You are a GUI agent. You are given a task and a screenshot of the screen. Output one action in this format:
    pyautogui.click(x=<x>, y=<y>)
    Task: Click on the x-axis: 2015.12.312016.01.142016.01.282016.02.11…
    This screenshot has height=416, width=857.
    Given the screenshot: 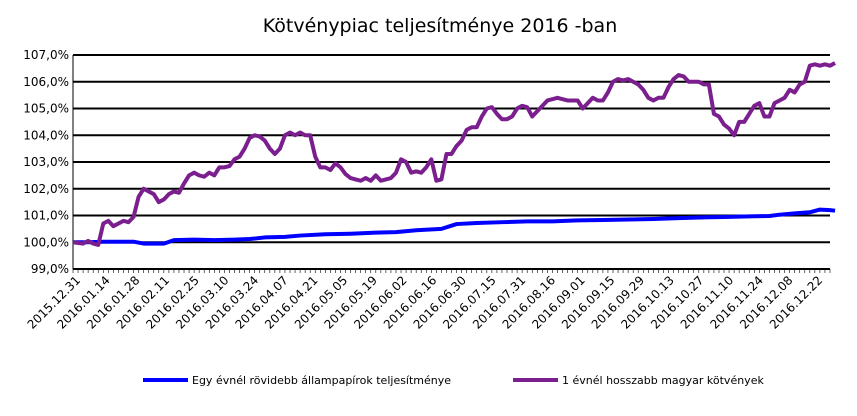 What is the action you would take?
    pyautogui.click(x=428, y=300)
    